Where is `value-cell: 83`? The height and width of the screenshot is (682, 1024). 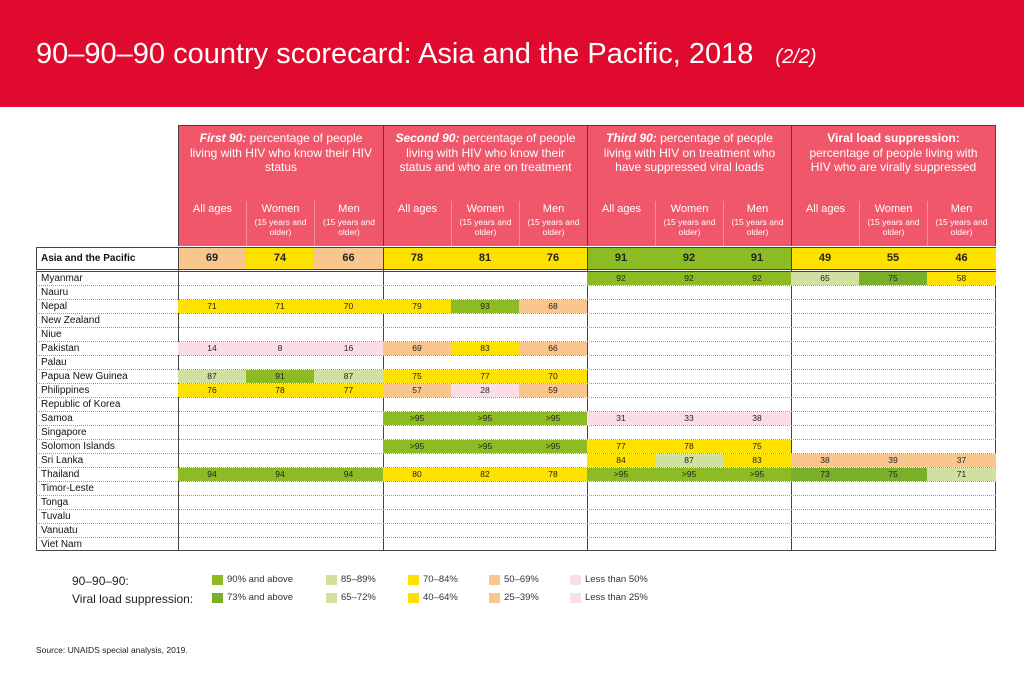 value-cell: 83 is located at coordinates (485, 348).